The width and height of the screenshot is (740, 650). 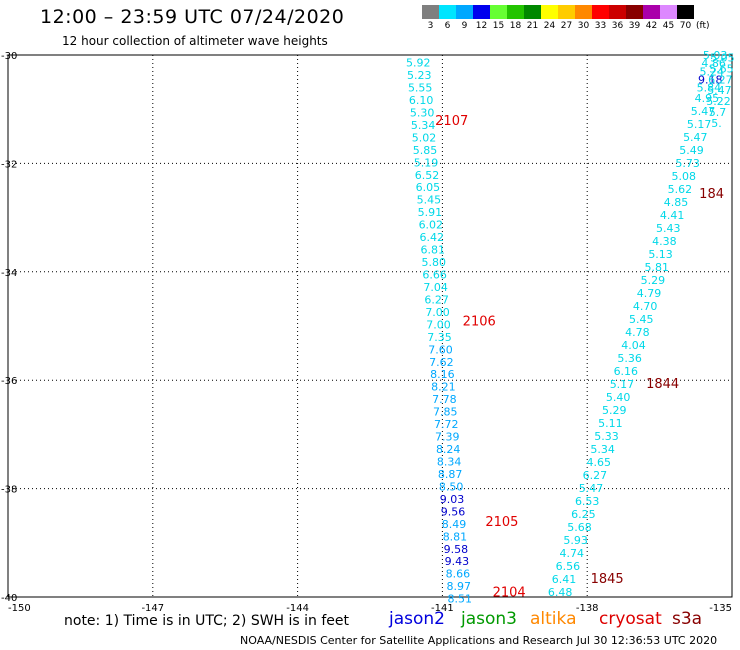 I want to click on legend-label: 36, so click(x=617, y=26).